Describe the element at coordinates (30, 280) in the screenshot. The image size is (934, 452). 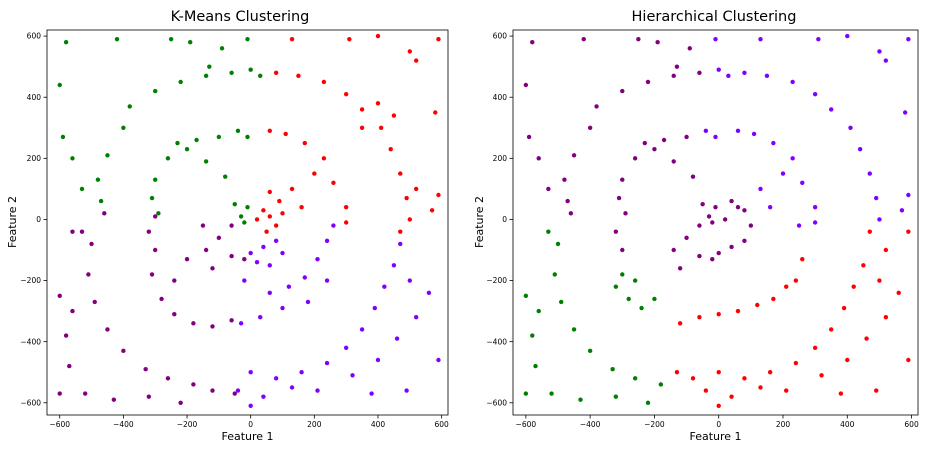
I see `kmeans-y-tick-label: −200` at that location.